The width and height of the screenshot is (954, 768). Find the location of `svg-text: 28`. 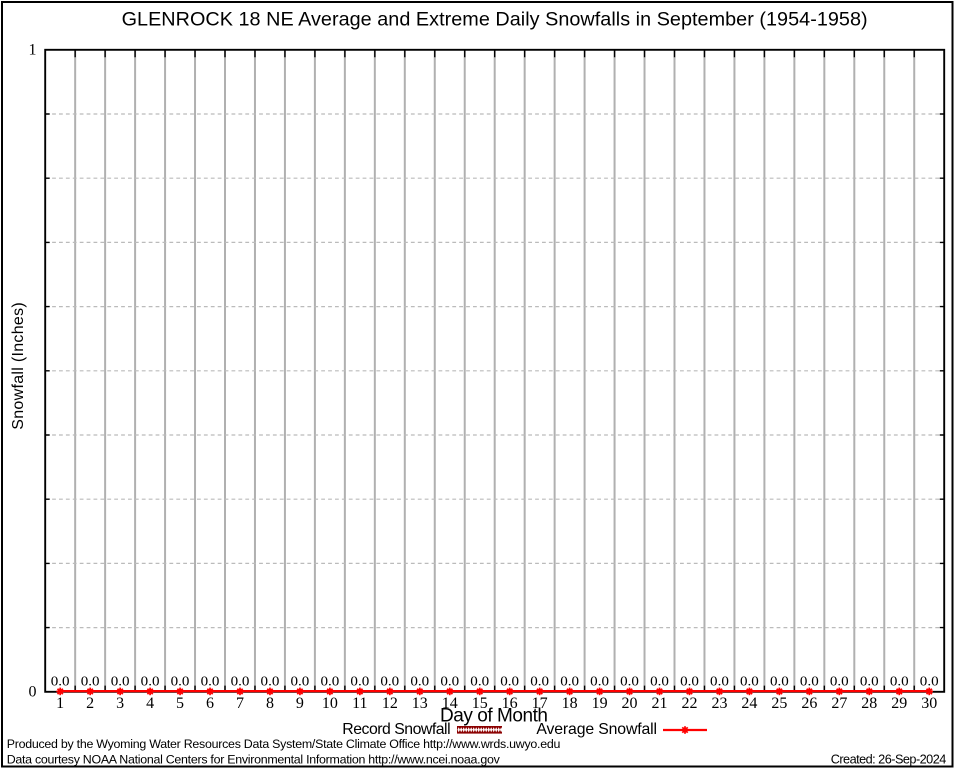

svg-text: 28 is located at coordinates (869, 703).